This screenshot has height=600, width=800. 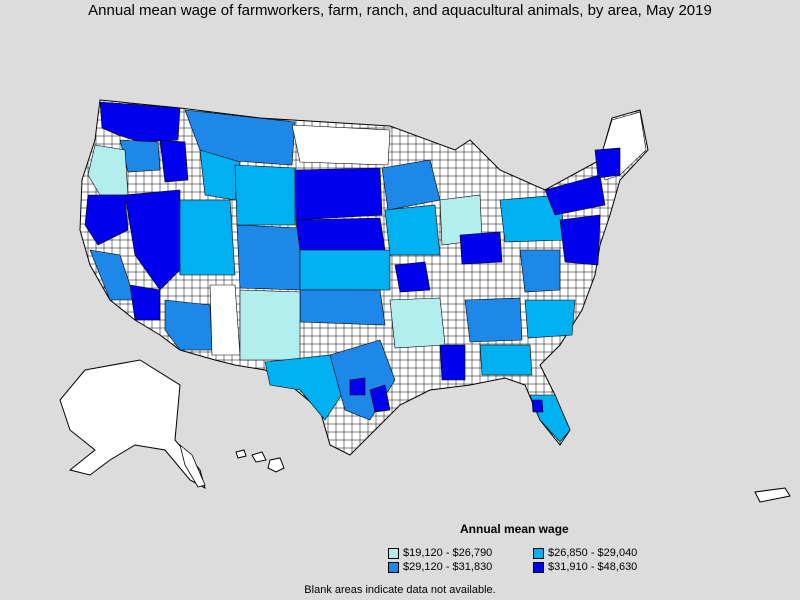 I want to click on legend-item-3: $29,120 - $31,830, so click(x=440, y=567).